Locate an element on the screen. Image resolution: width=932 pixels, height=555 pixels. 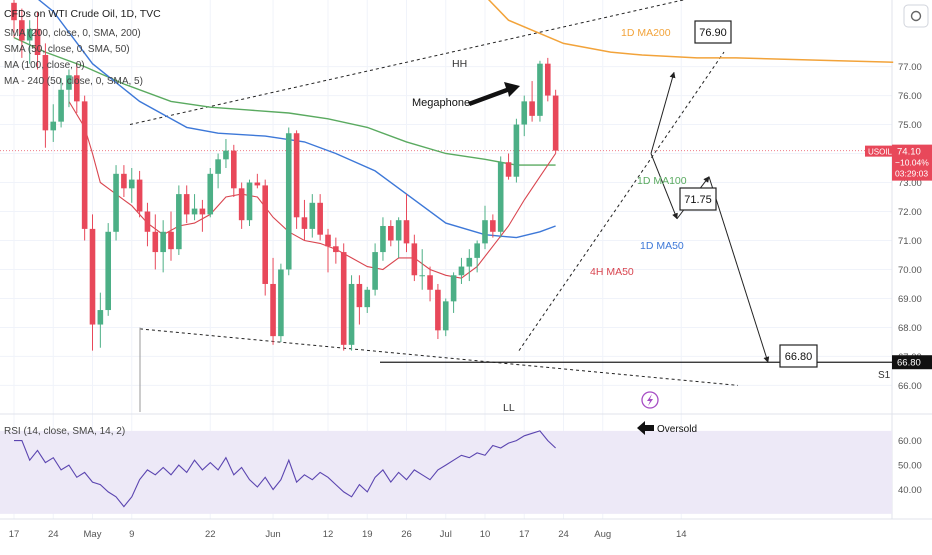
time-tick: 14 is located at coordinates (681, 534).